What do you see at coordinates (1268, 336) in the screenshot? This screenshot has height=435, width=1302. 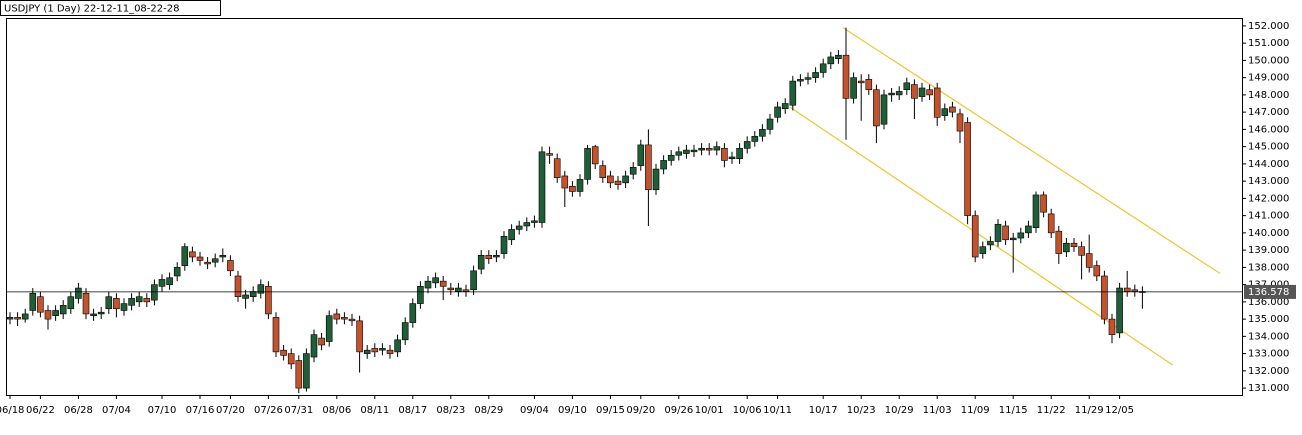 I see `y-tick-label: 134.000` at bounding box center [1268, 336].